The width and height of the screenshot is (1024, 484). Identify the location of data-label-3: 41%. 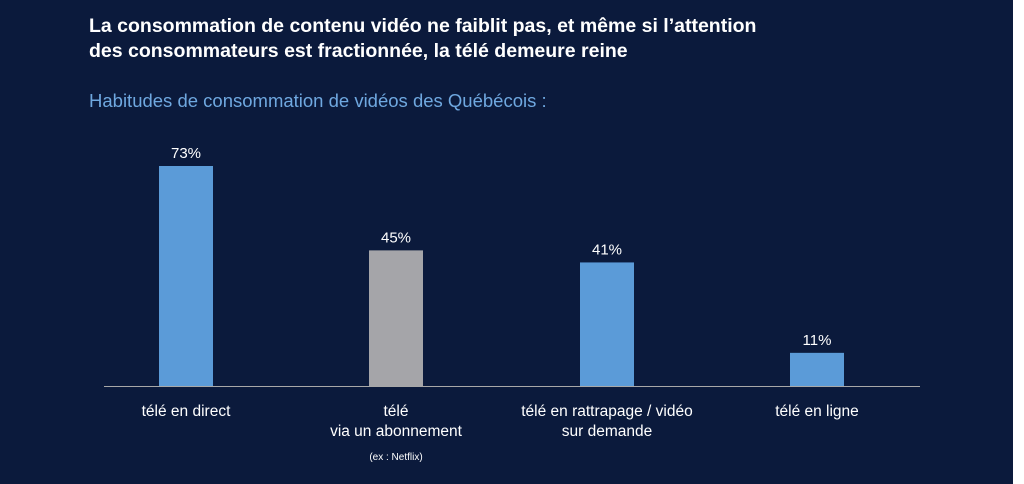
(607, 249).